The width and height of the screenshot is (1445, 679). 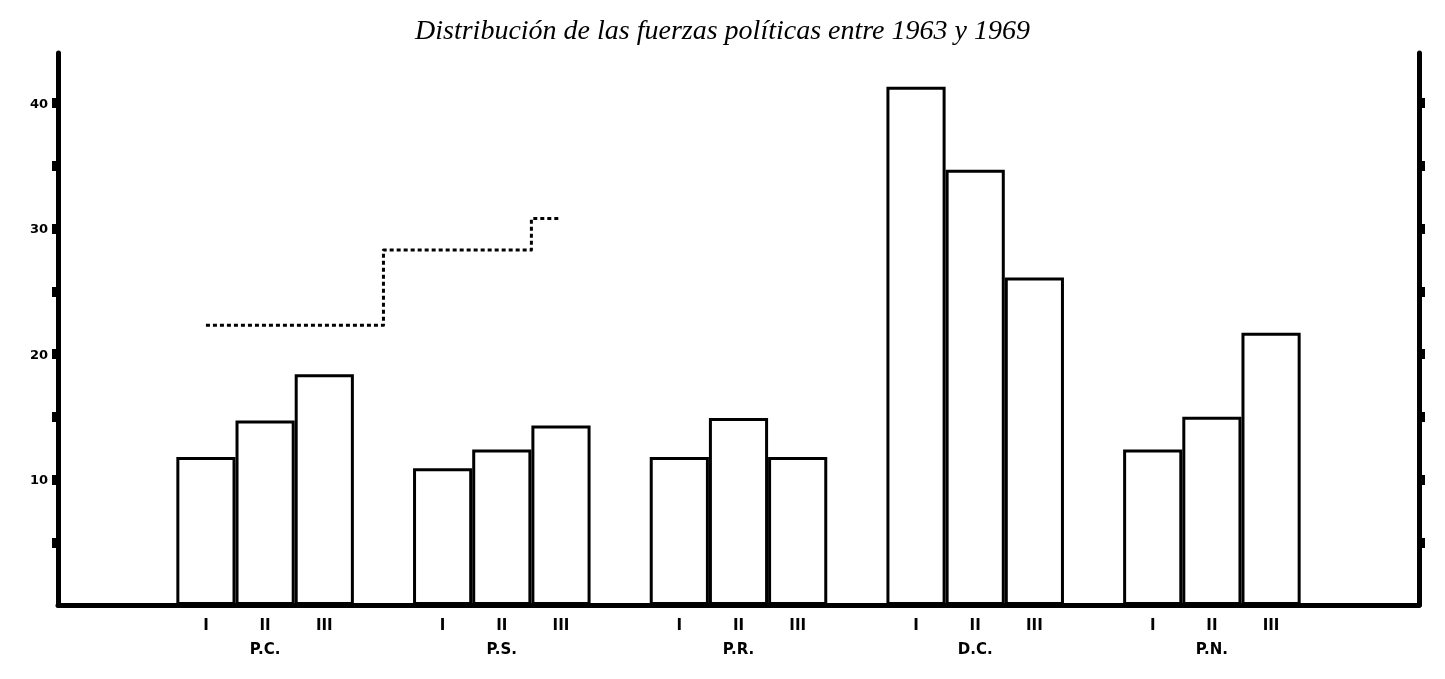 I want to click on y-tick-label: 40, so click(x=38, y=103).